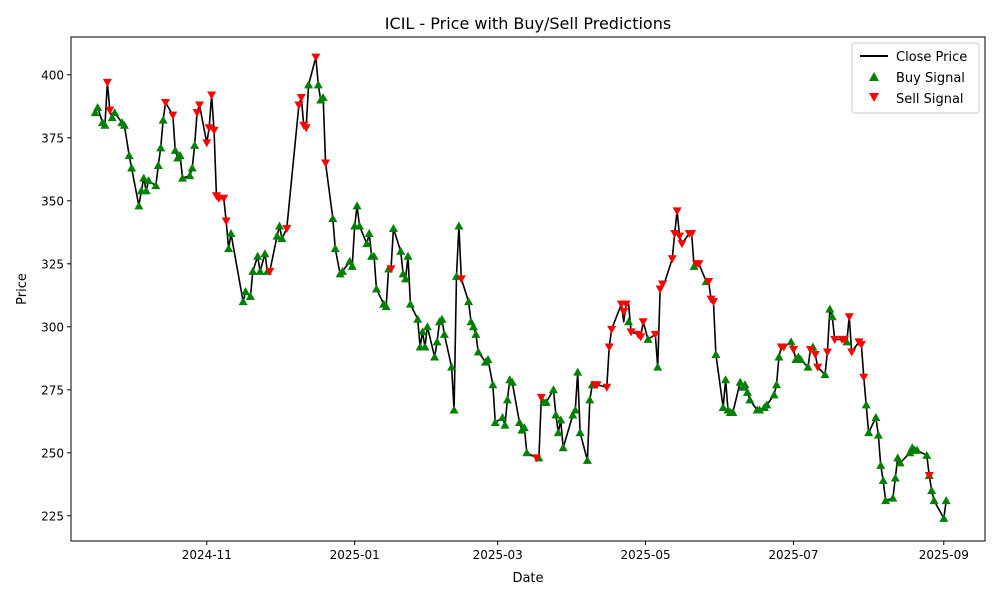 This screenshot has width=1000, height=600. Describe the element at coordinates (52, 453) in the screenshot. I see `y-tick-label: 250` at that location.